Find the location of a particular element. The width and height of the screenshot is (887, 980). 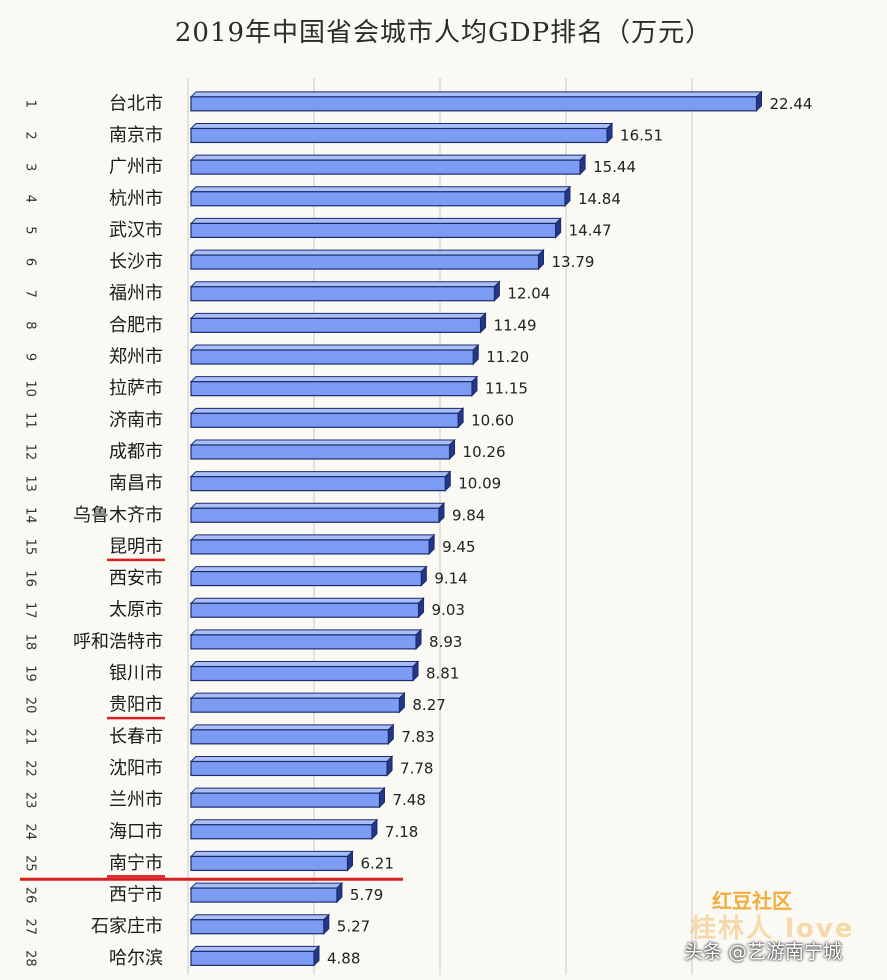

value-label: 7.48 is located at coordinates (408, 800).